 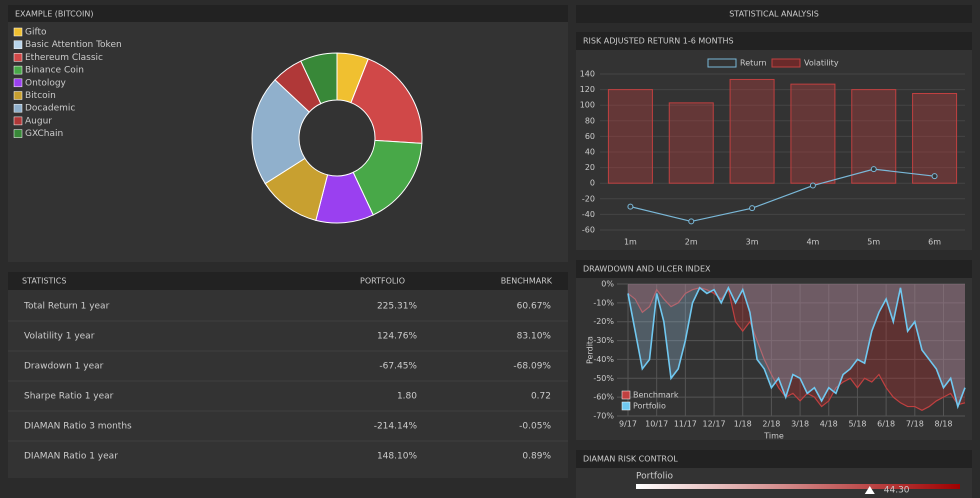 What do you see at coordinates (71, 457) in the screenshot?
I see `row-label: DIAMAN Ratio 1 year` at bounding box center [71, 457].